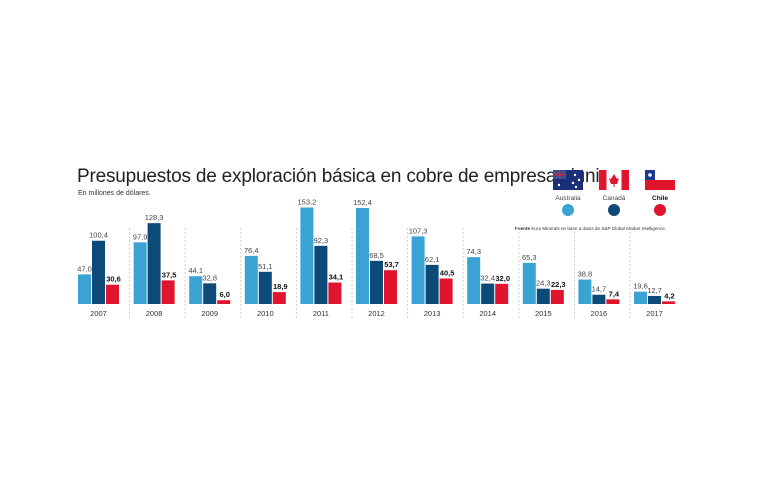 This screenshot has width=765, height=500. Describe the element at coordinates (391, 264) in the screenshot. I see `data-label: 53,7` at that location.